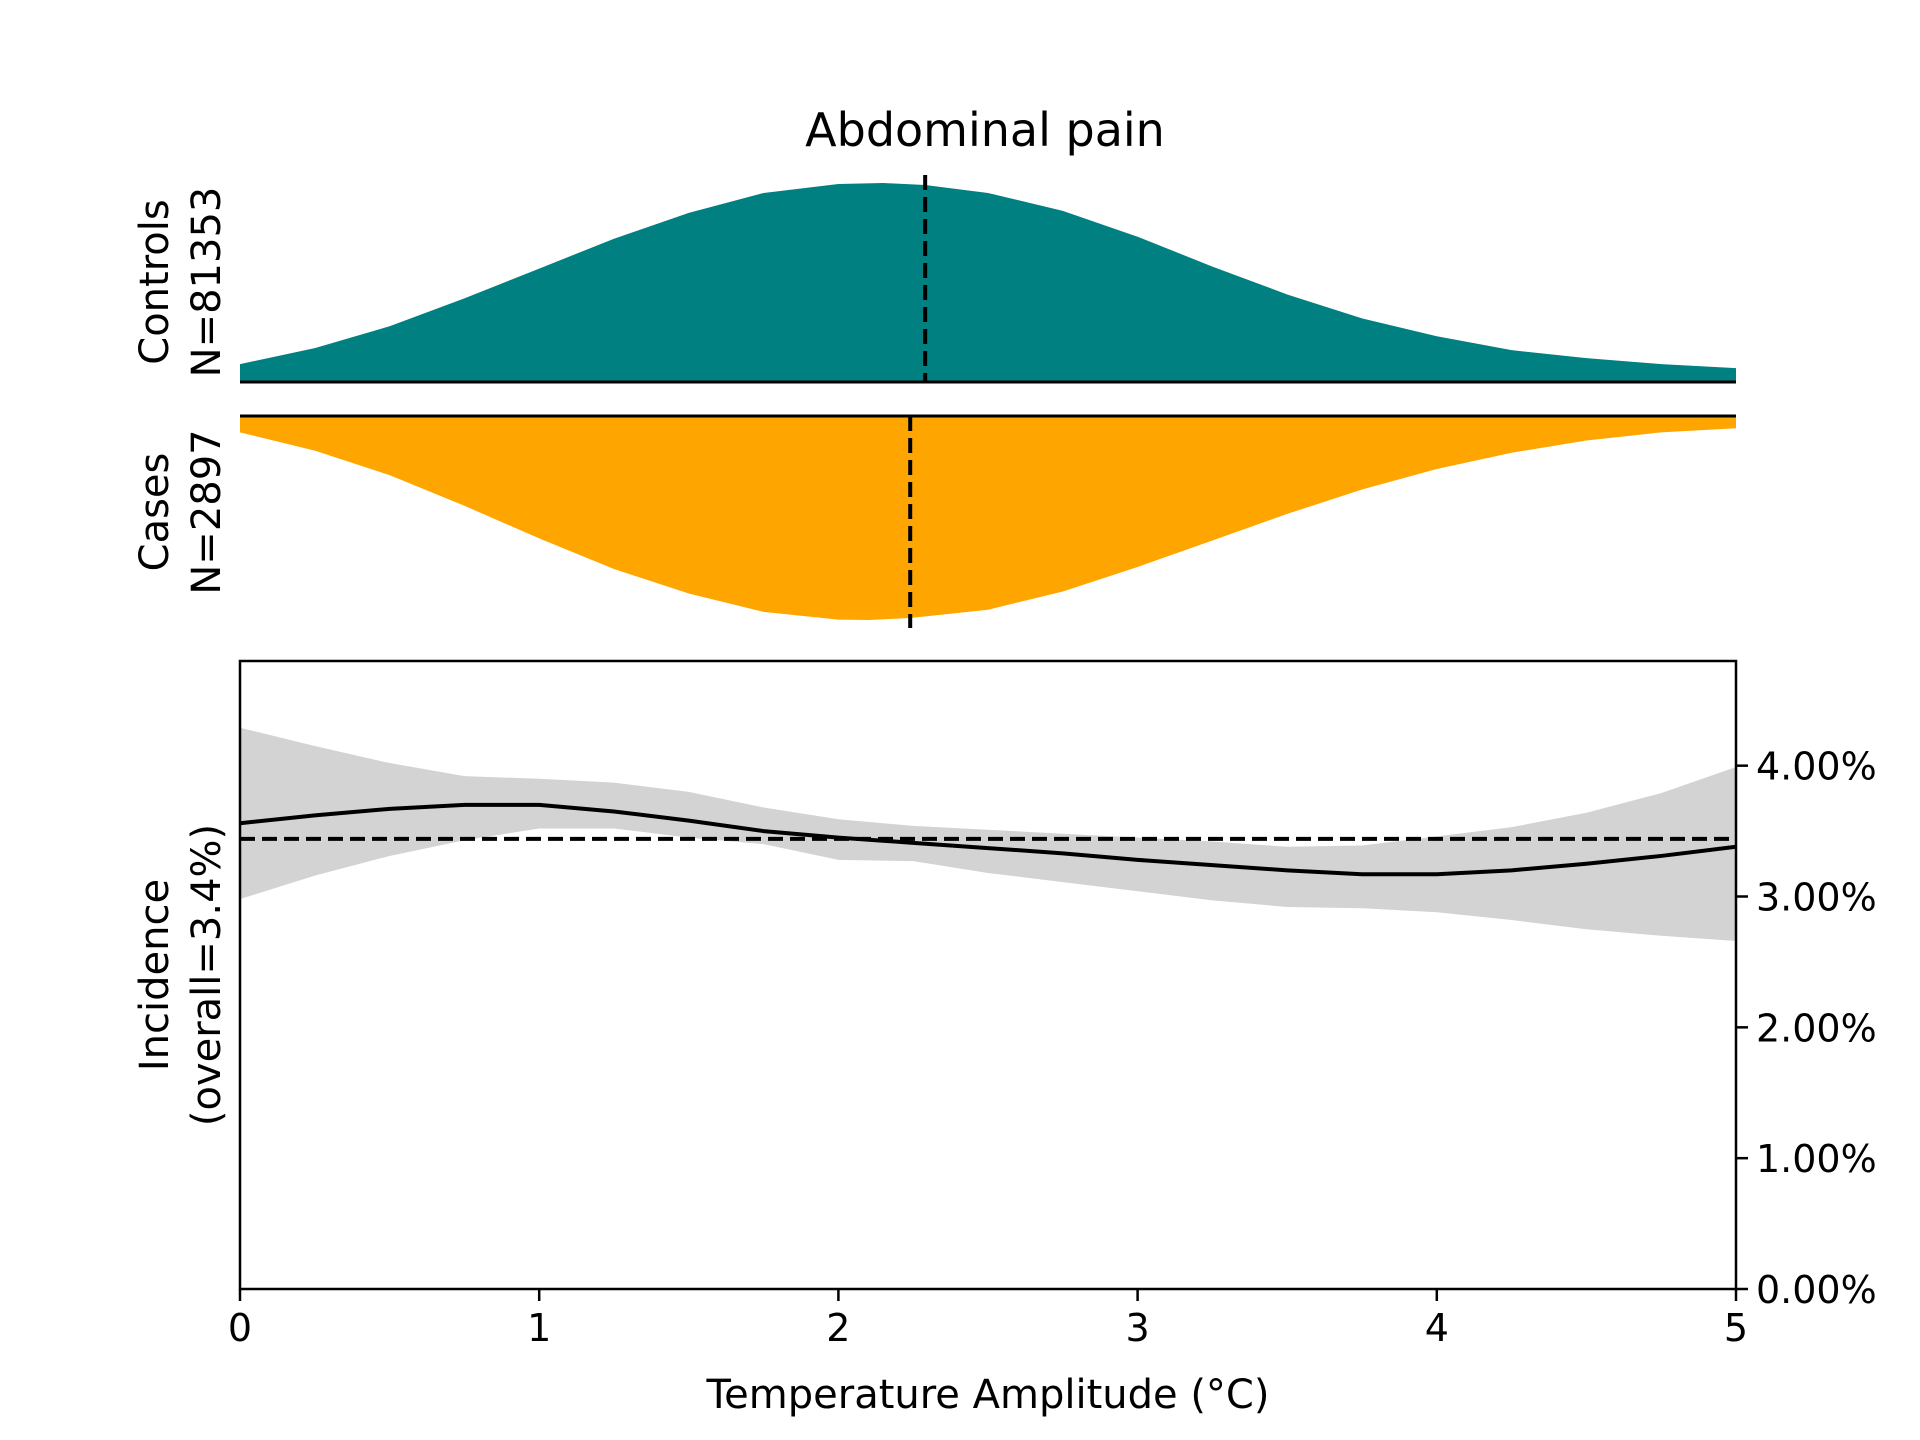 The width and height of the screenshot is (1920, 1440). I want to click on x-tick-label: 3, so click(1138, 1328).